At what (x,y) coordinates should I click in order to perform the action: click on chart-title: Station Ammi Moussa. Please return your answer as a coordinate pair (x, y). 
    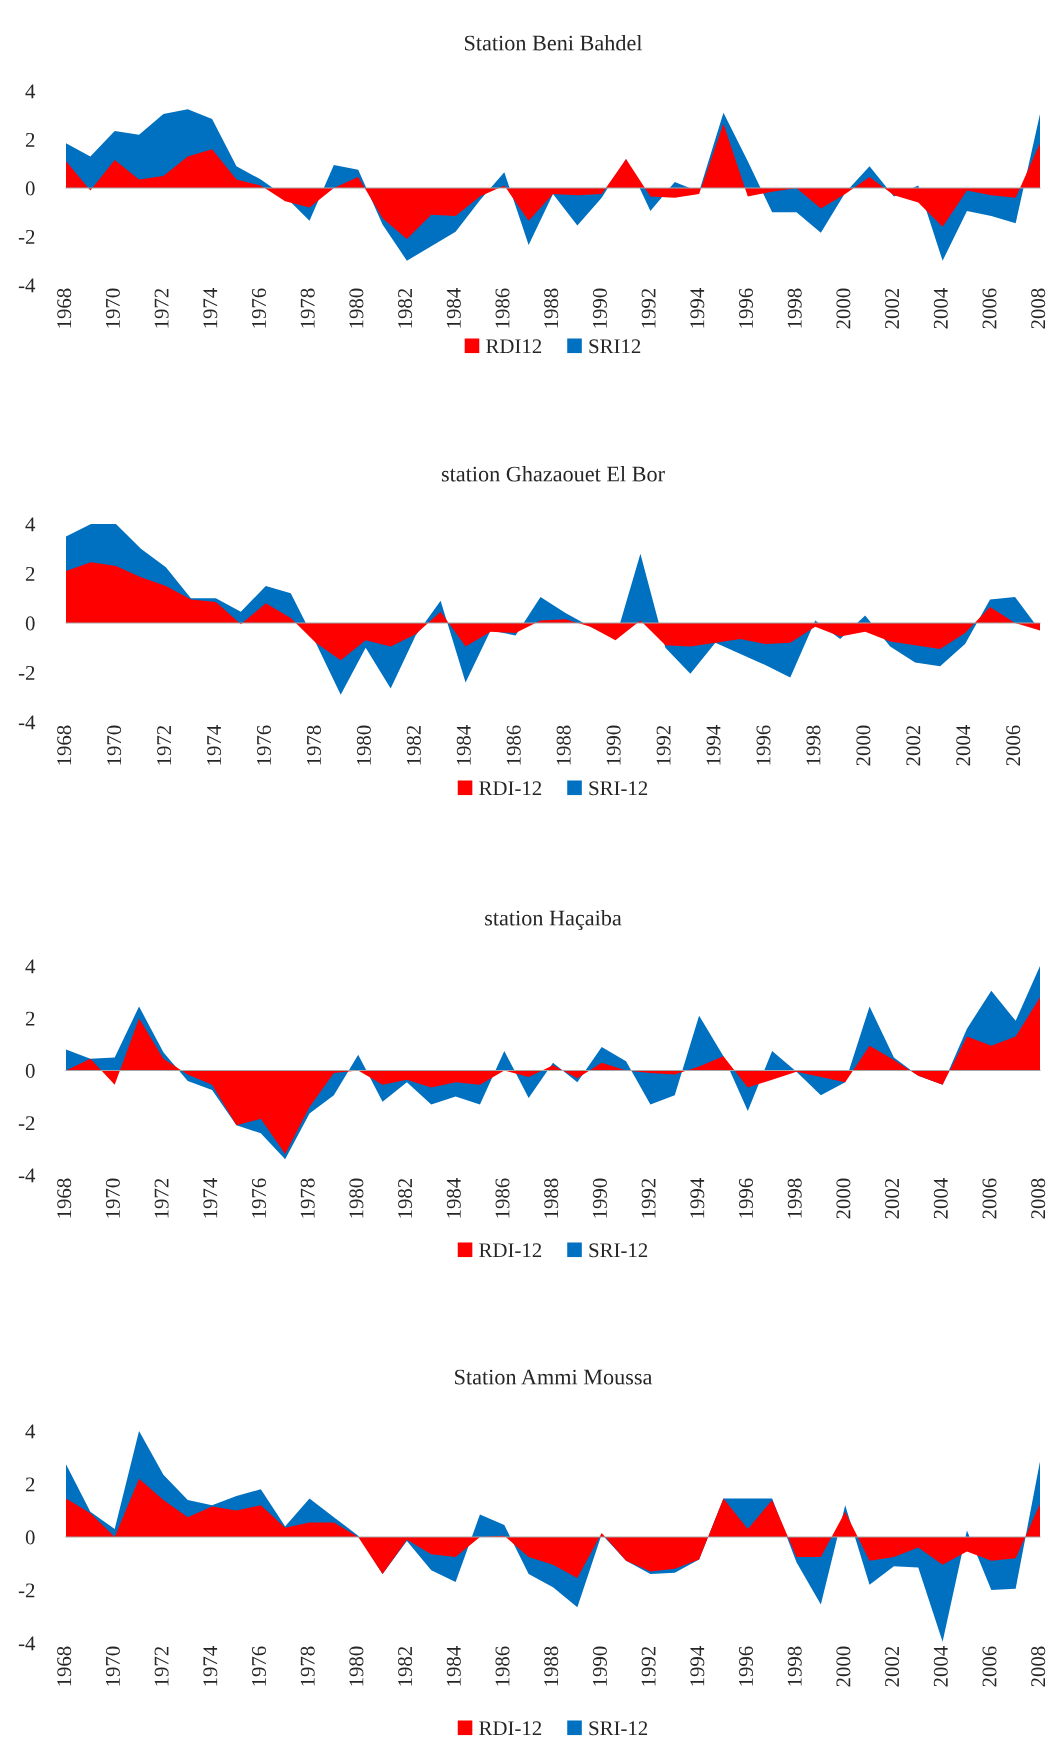
    Looking at the image, I should click on (554, 1377).